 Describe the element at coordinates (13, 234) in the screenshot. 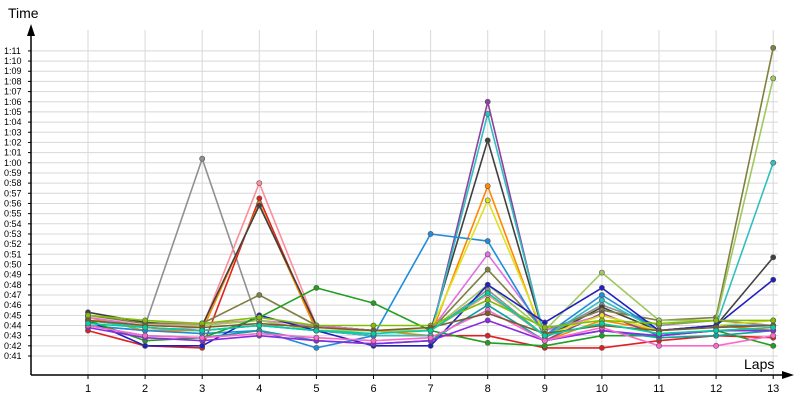

I see `y-tick-label: 0:53` at that location.